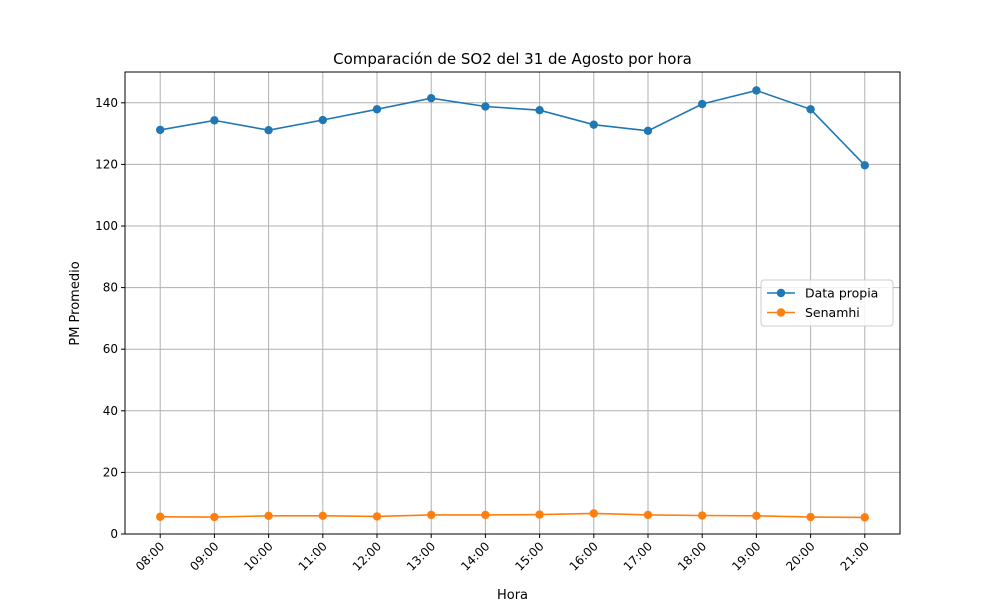 This screenshot has height=600, width=1000. Describe the element at coordinates (110, 411) in the screenshot. I see `y-tick-label: 40` at that location.